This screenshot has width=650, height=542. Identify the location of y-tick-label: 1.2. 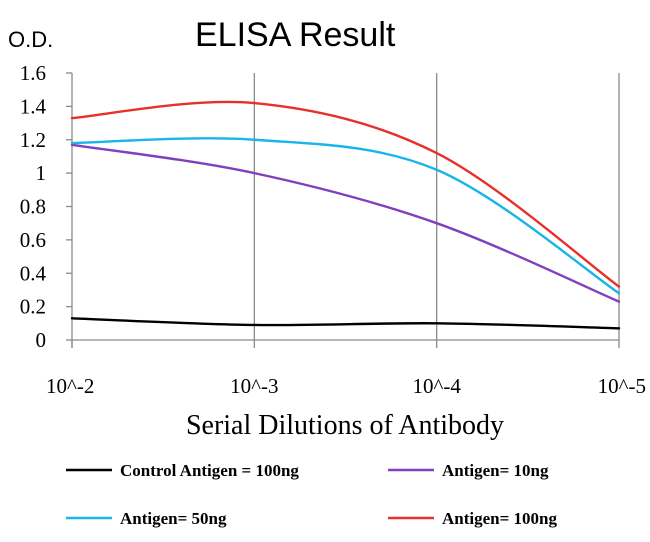
(33, 140).